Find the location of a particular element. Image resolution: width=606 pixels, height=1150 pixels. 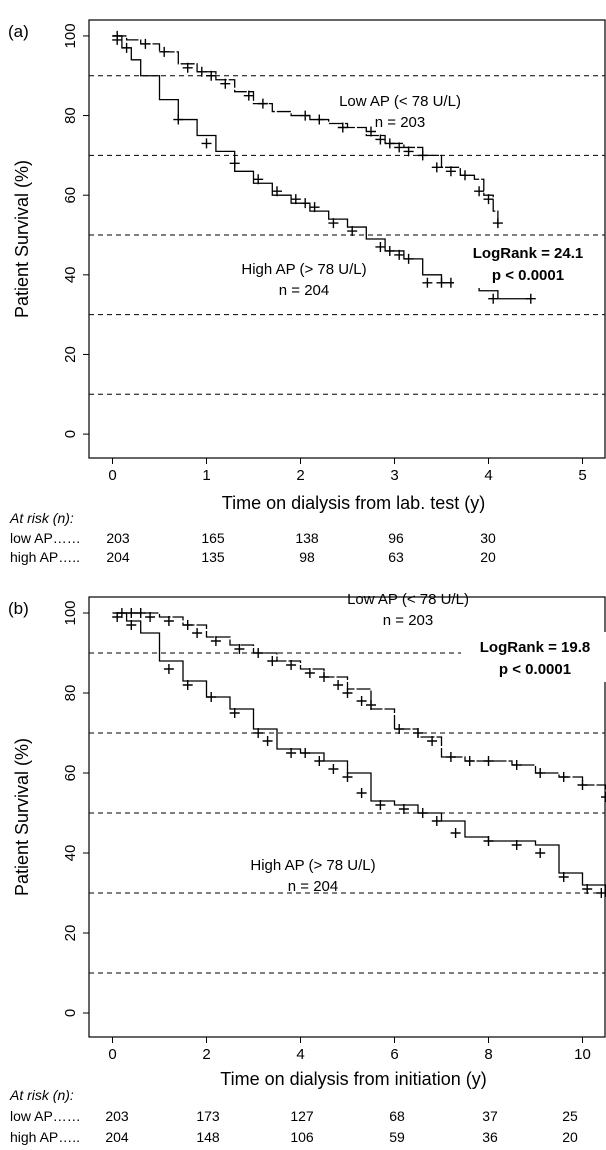

panel-a-at-risk-value: 165 is located at coordinates (213, 538).